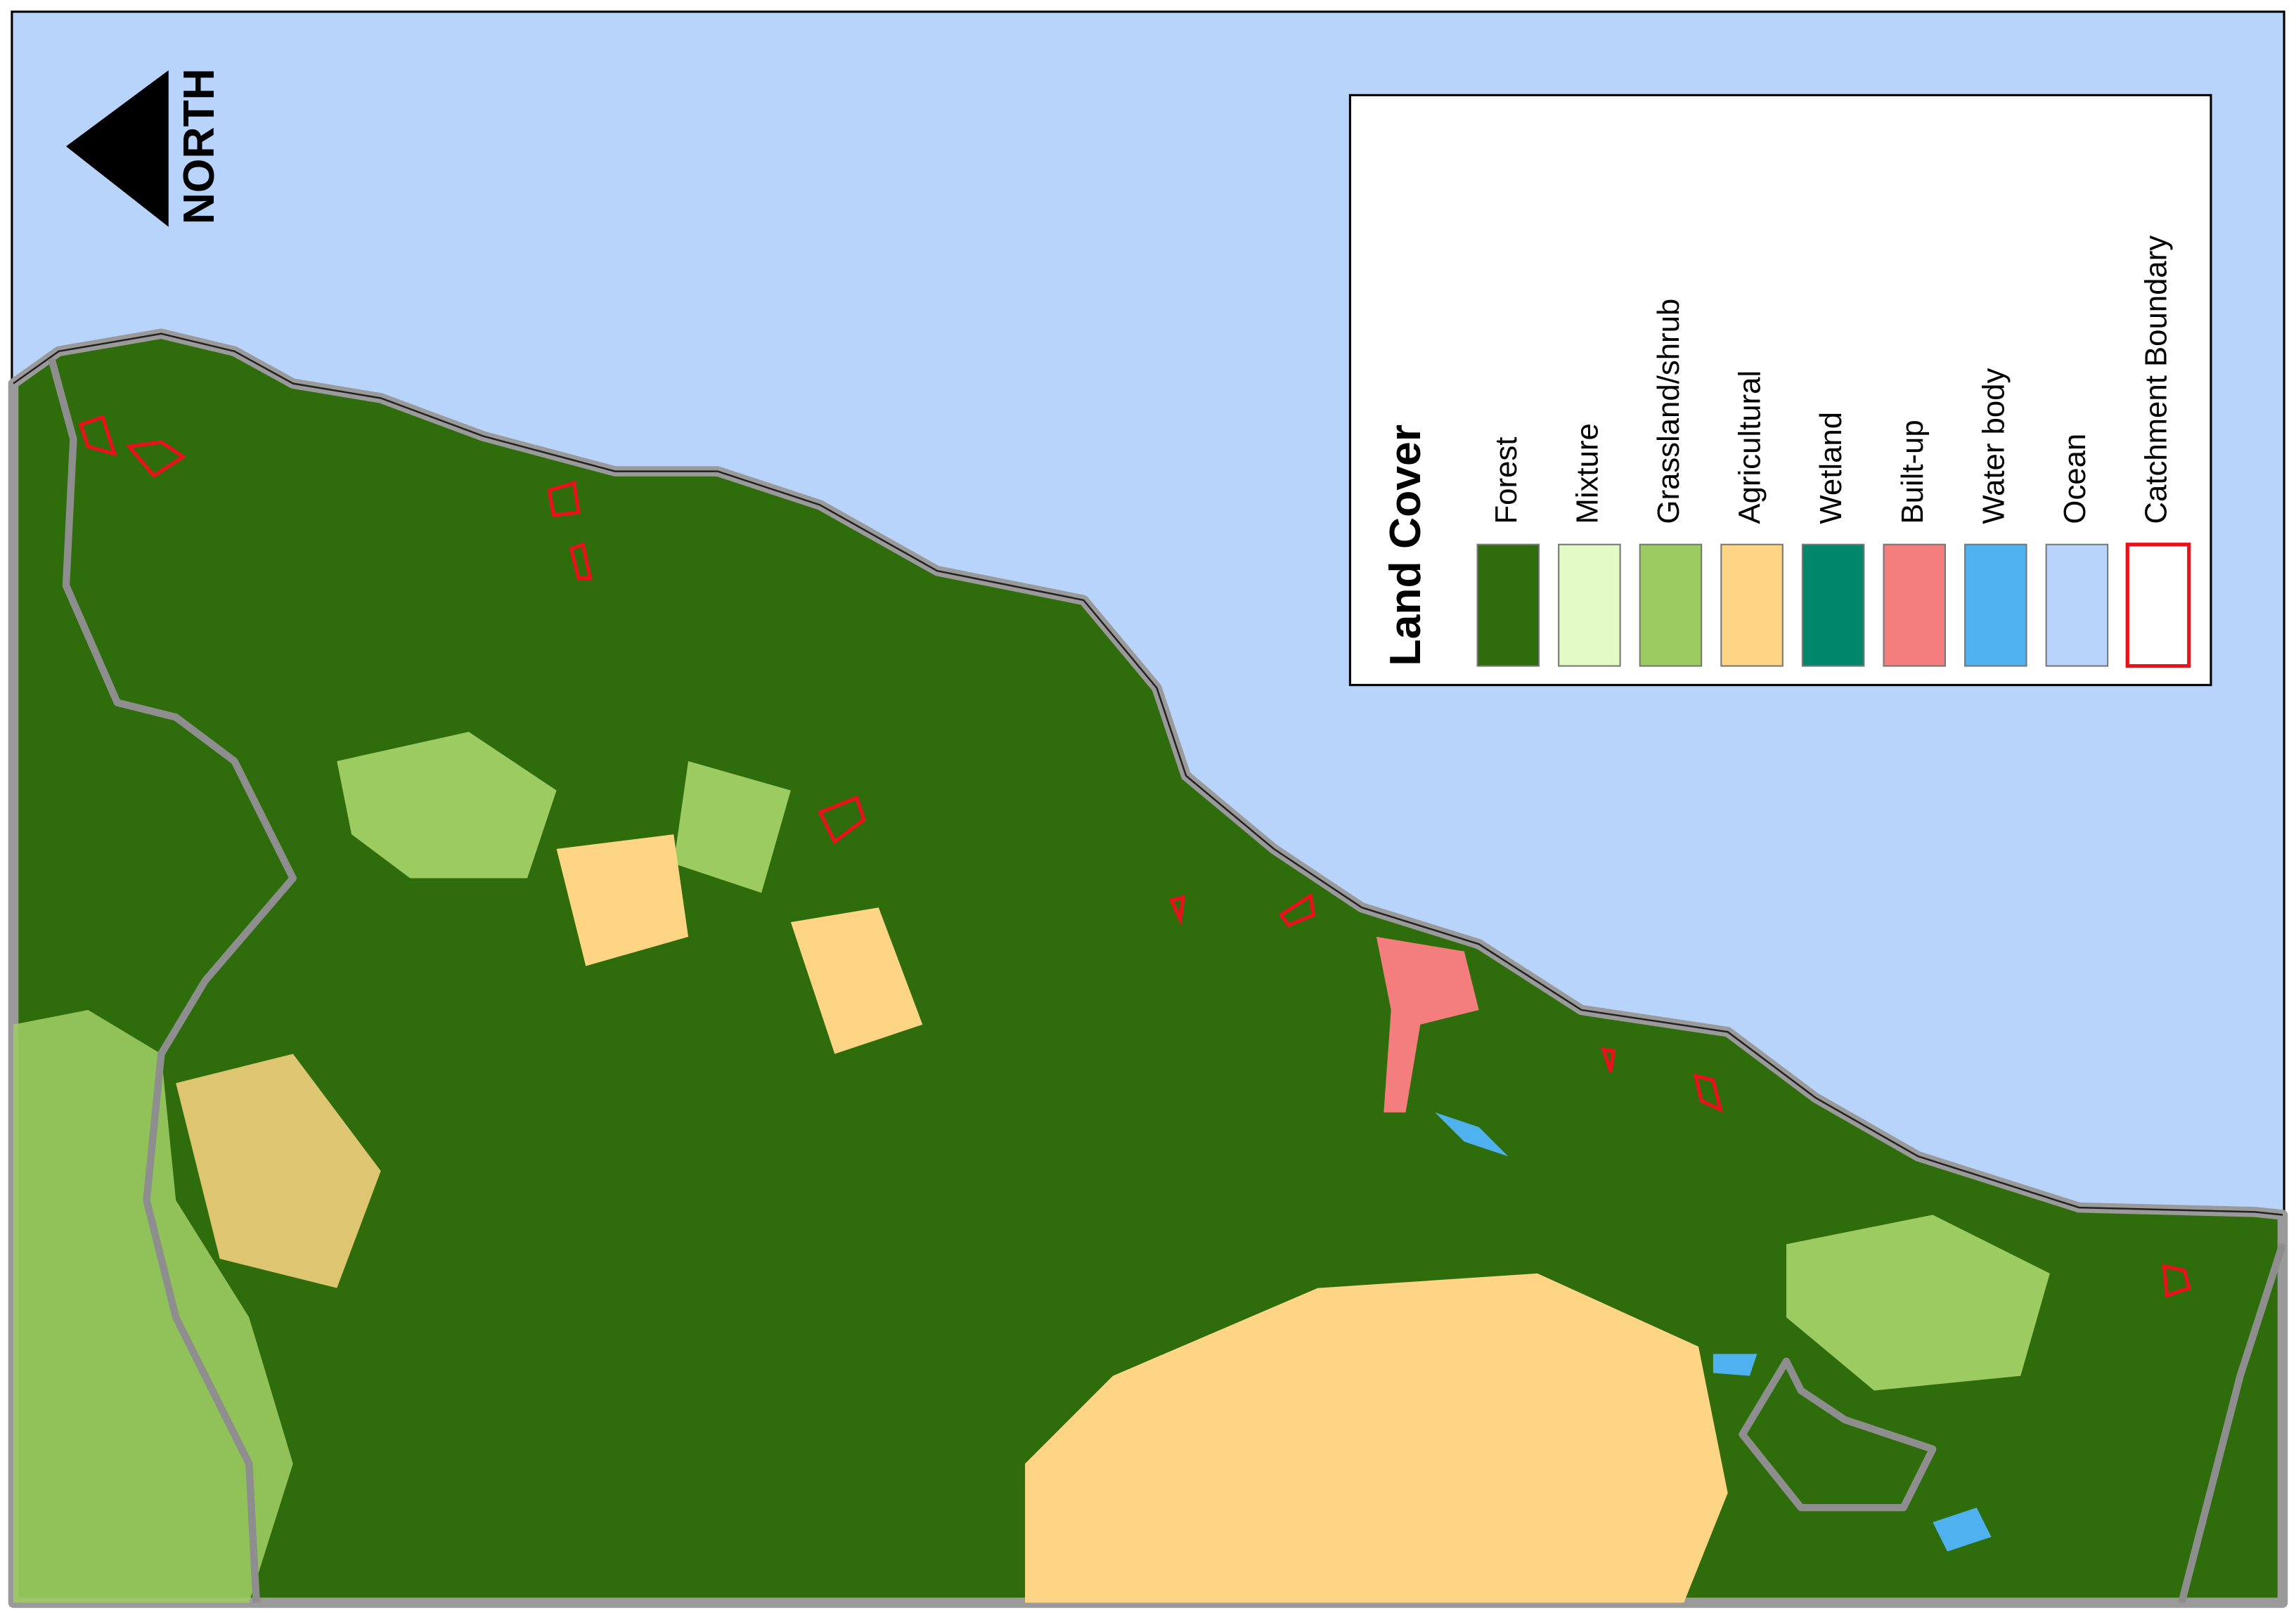  I want to click on legend-label: Grassland/shrub, so click(1668, 411).